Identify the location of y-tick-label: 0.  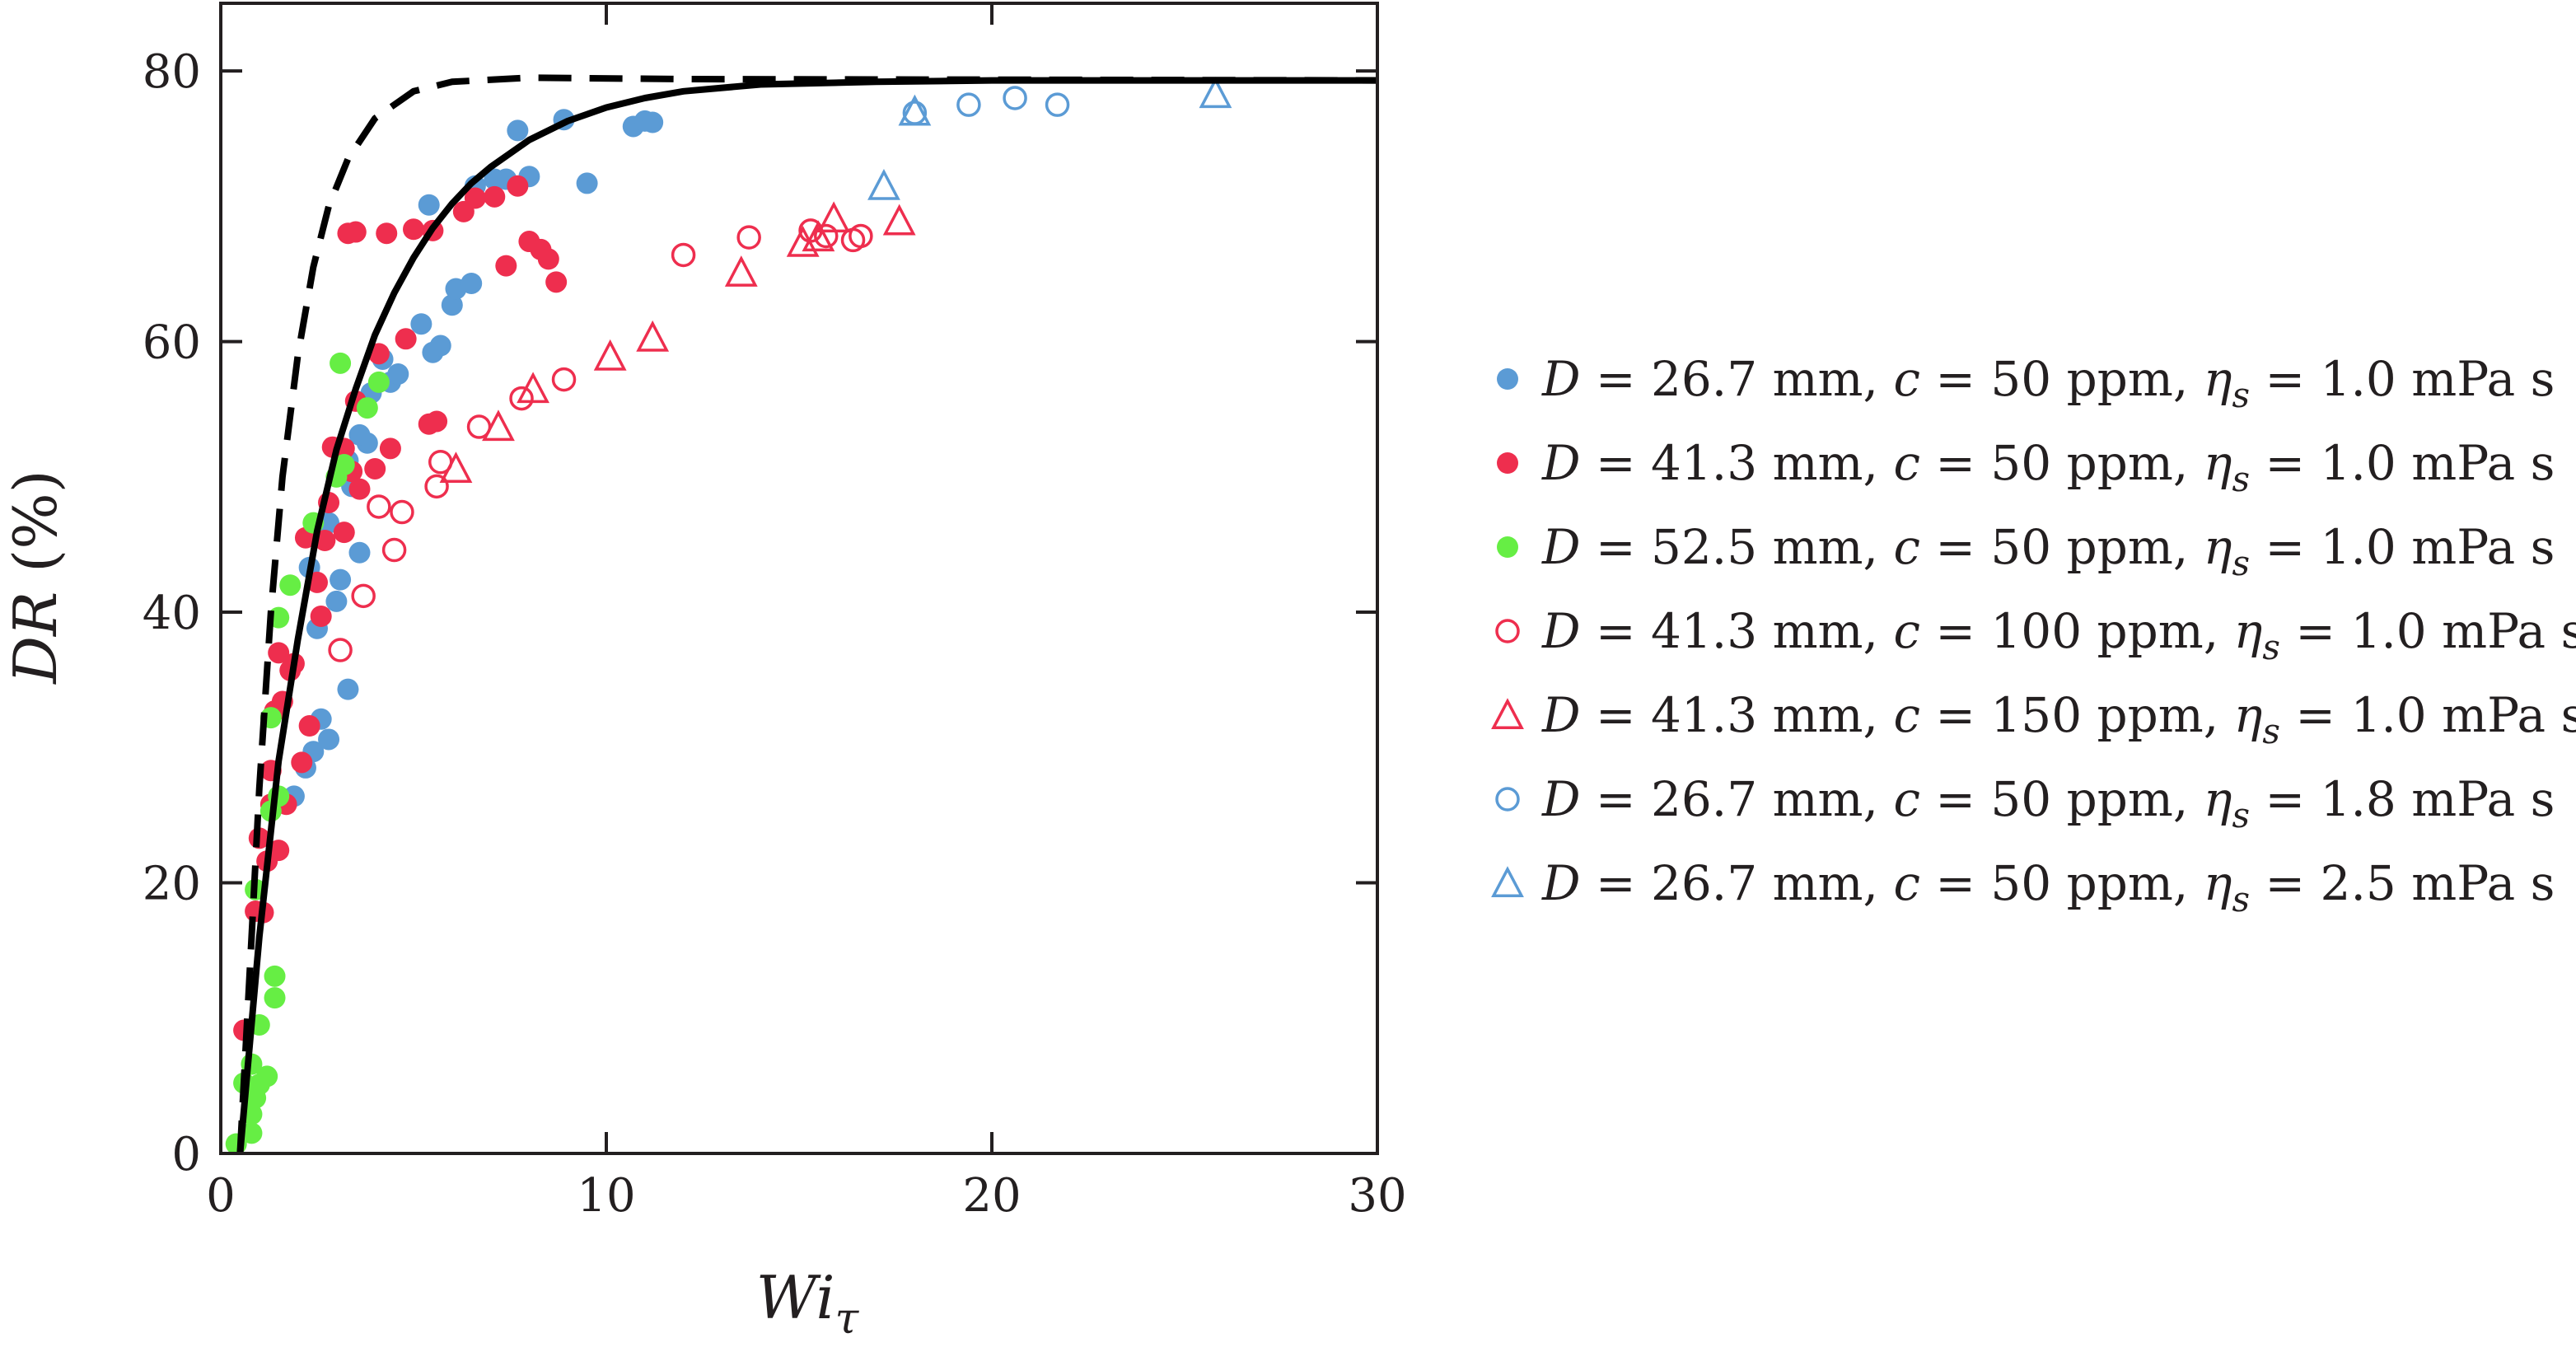
(186, 1154).